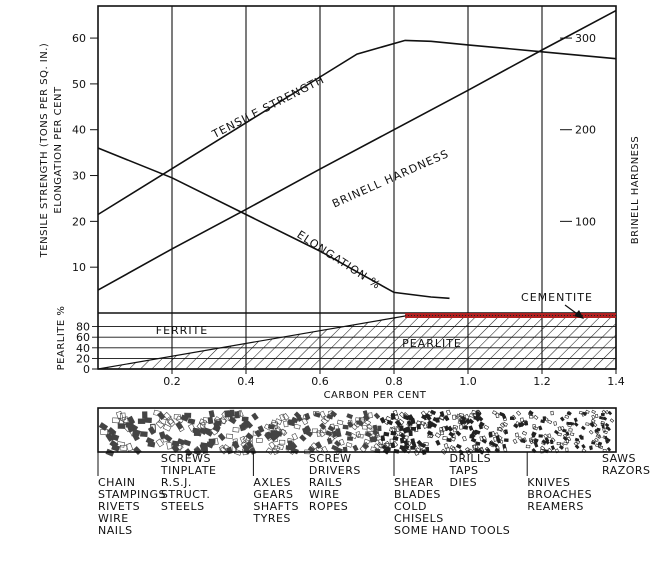  What do you see at coordinates (471, 458) in the screenshot?
I see `use-label: DRILLS` at bounding box center [471, 458].